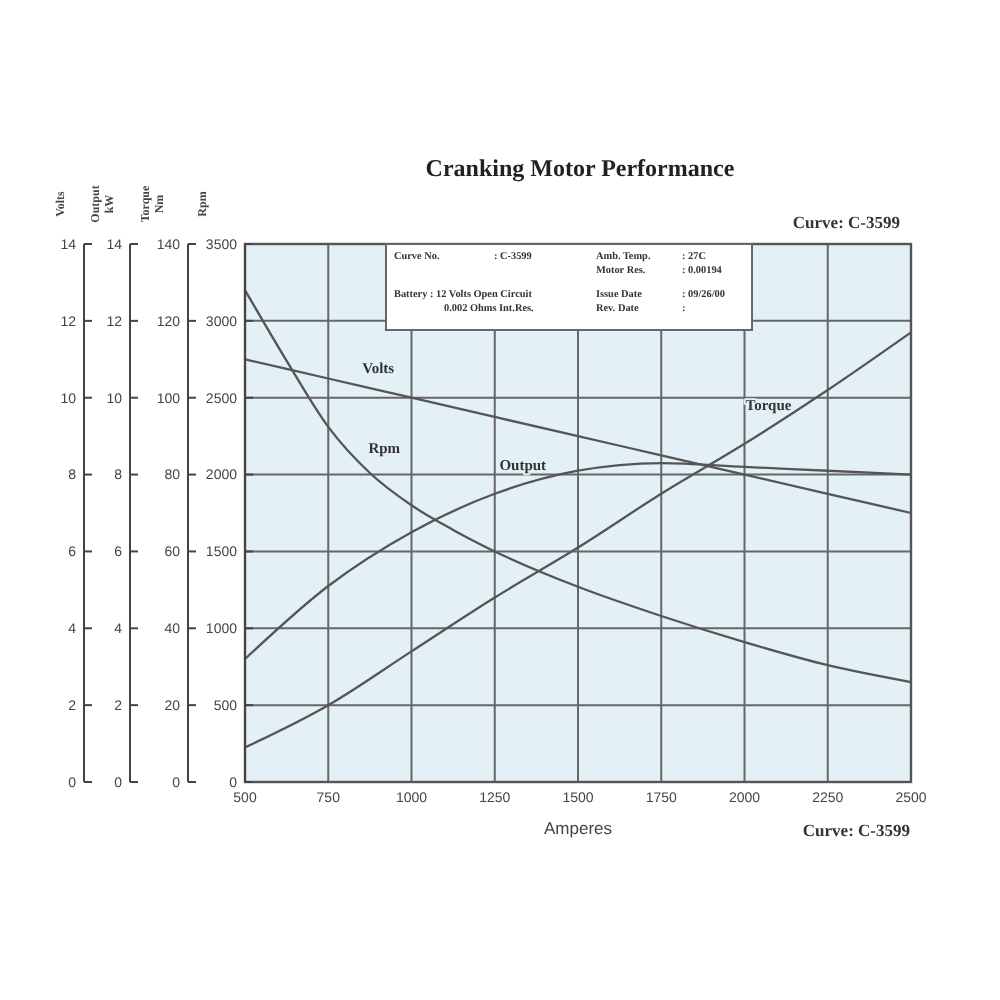  I want to click on x-axis-title: Amperes, so click(578, 828).